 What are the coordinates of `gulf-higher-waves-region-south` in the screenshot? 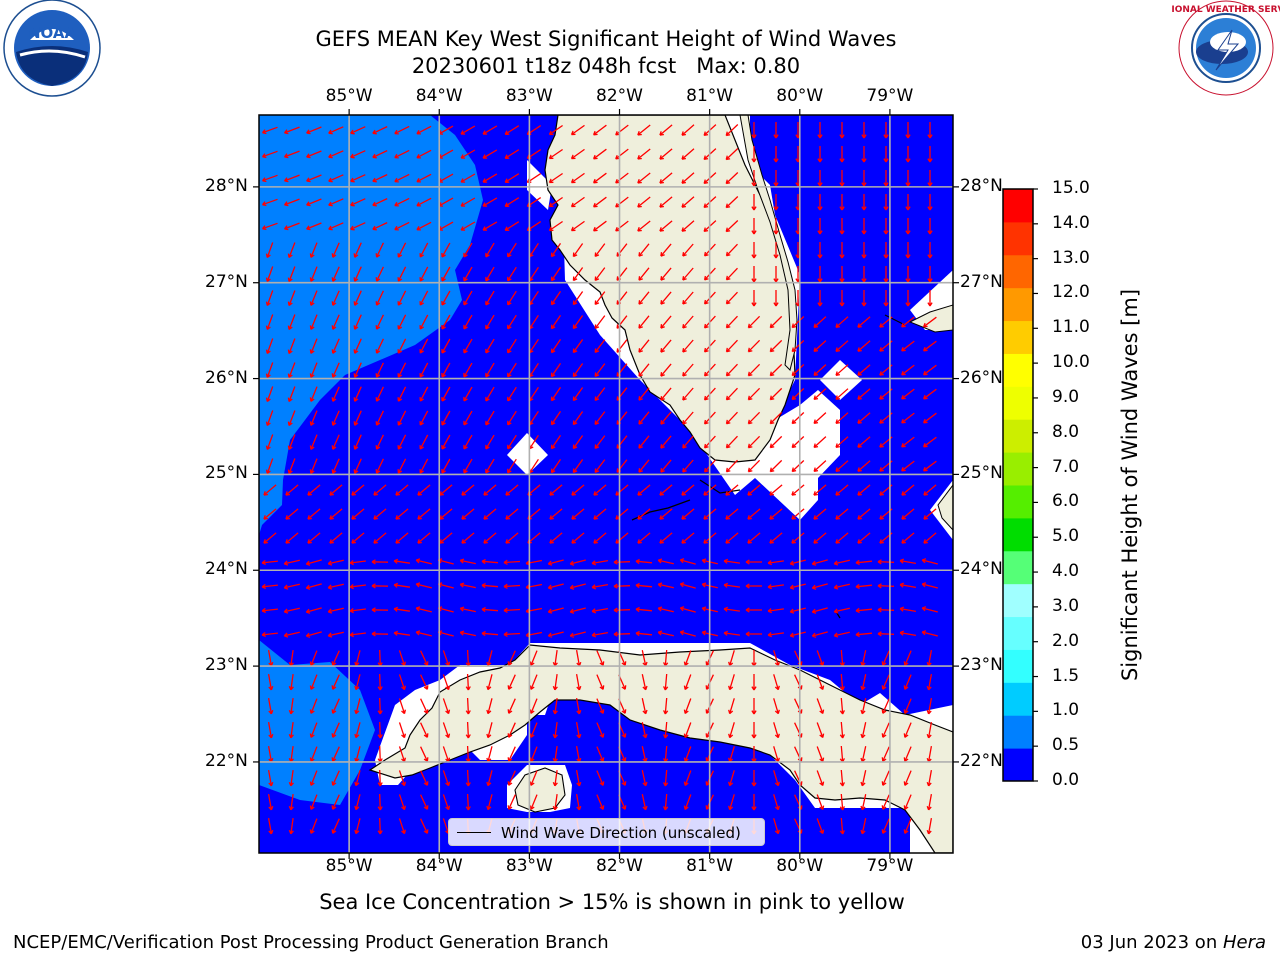 It's located at (317, 722).